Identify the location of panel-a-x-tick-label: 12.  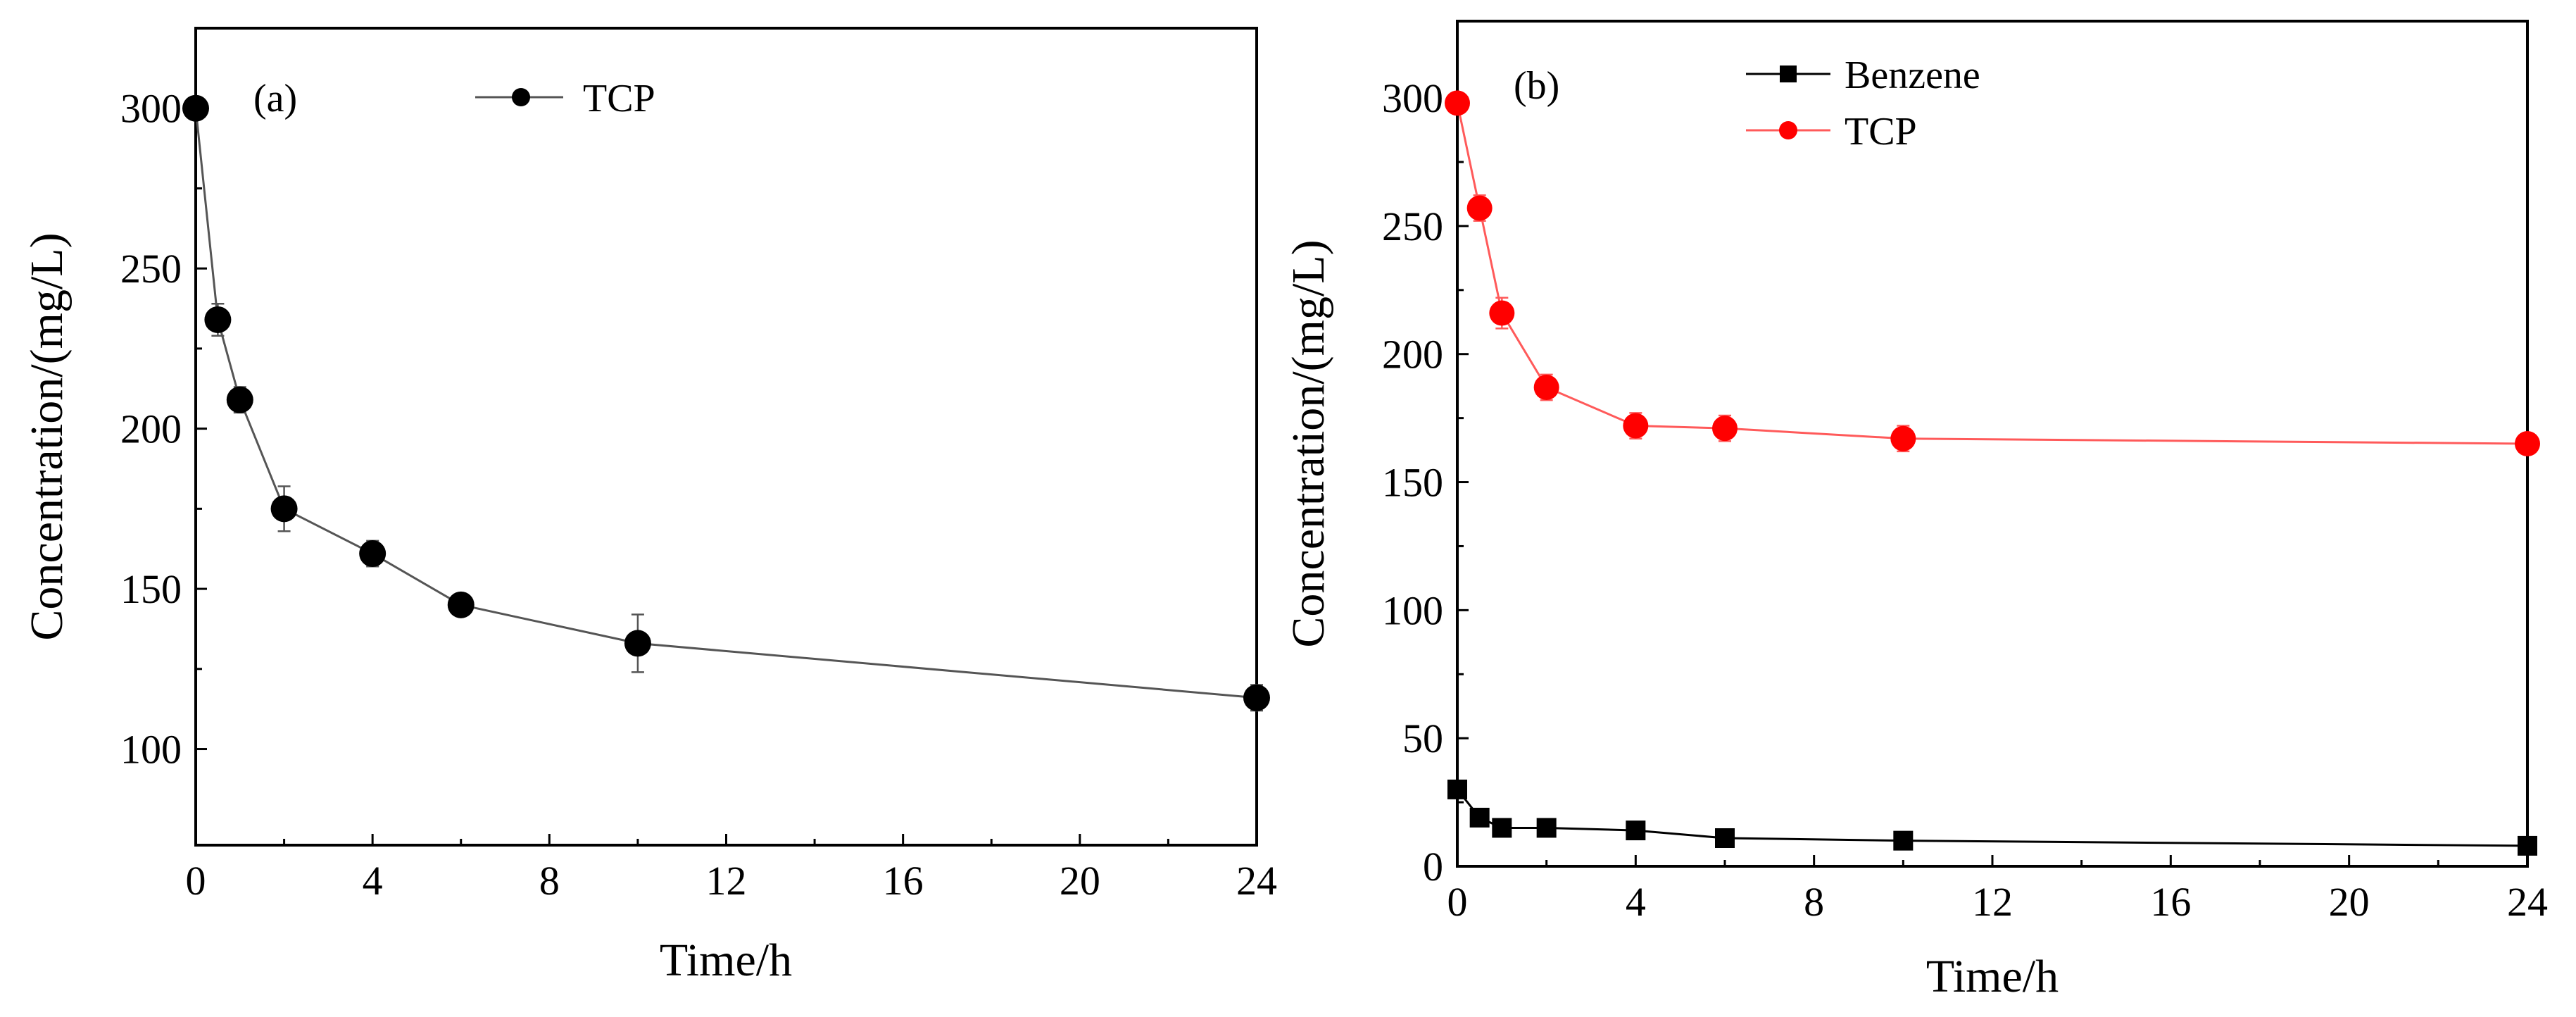
(727, 881).